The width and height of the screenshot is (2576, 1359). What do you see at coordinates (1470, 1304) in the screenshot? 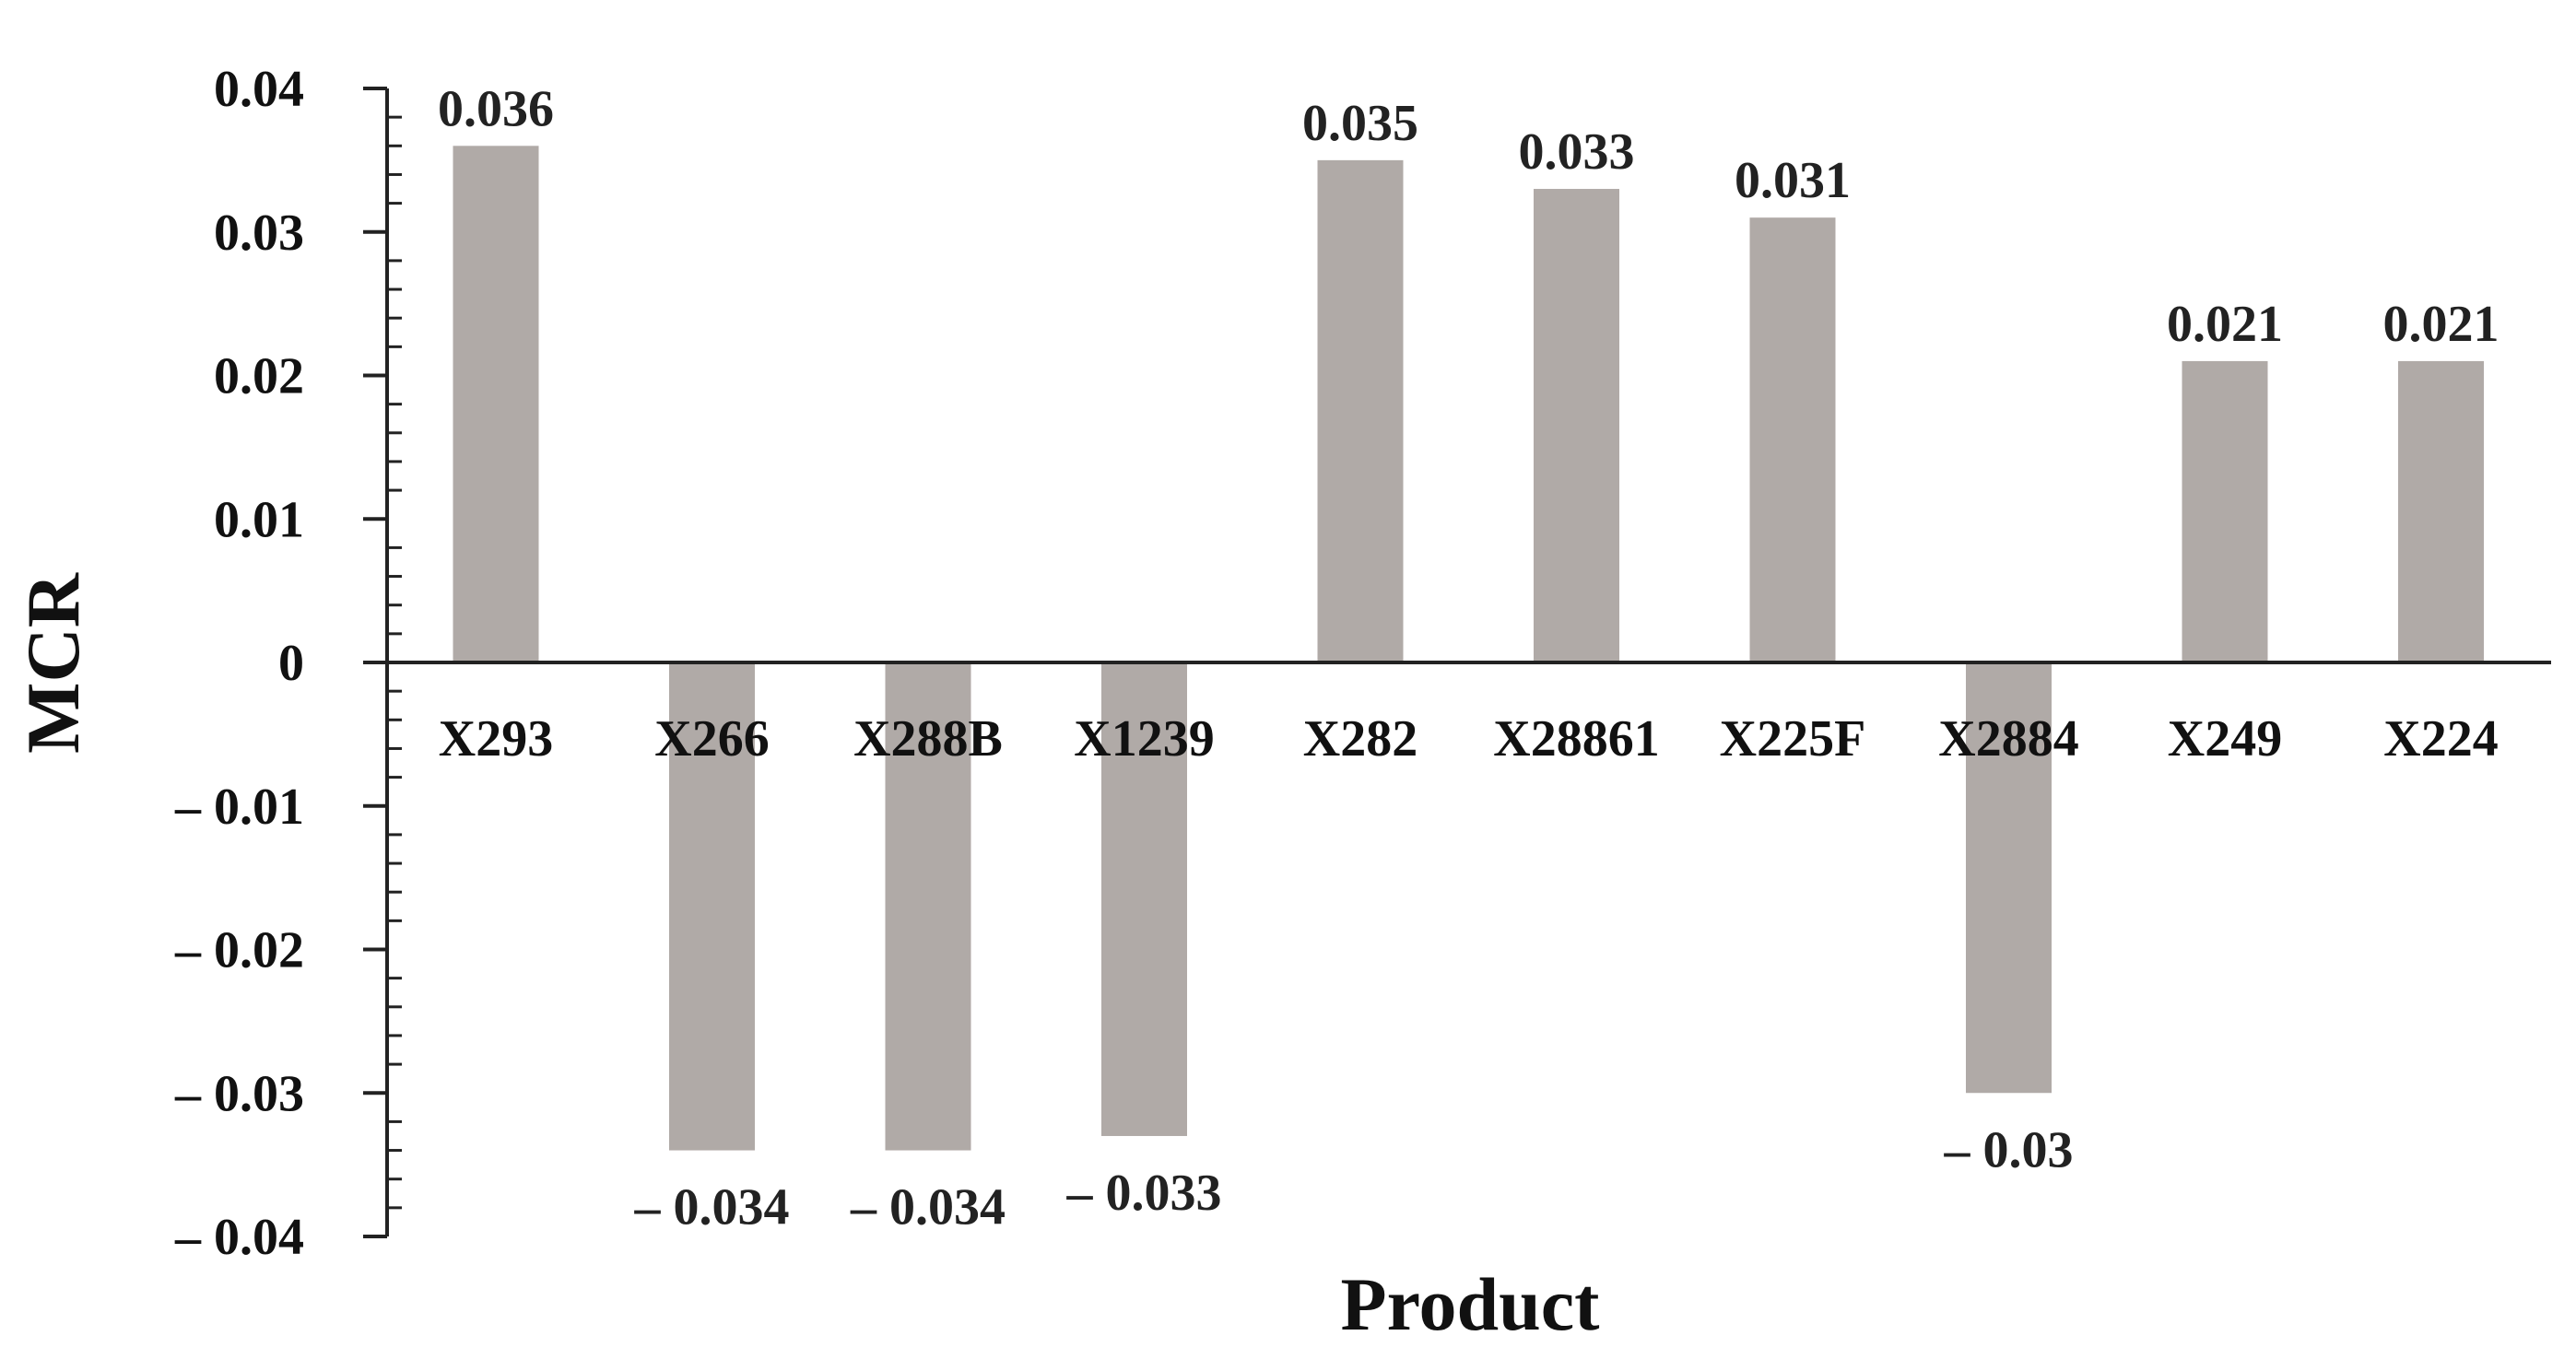
I see `x-axis-title: Product` at bounding box center [1470, 1304].